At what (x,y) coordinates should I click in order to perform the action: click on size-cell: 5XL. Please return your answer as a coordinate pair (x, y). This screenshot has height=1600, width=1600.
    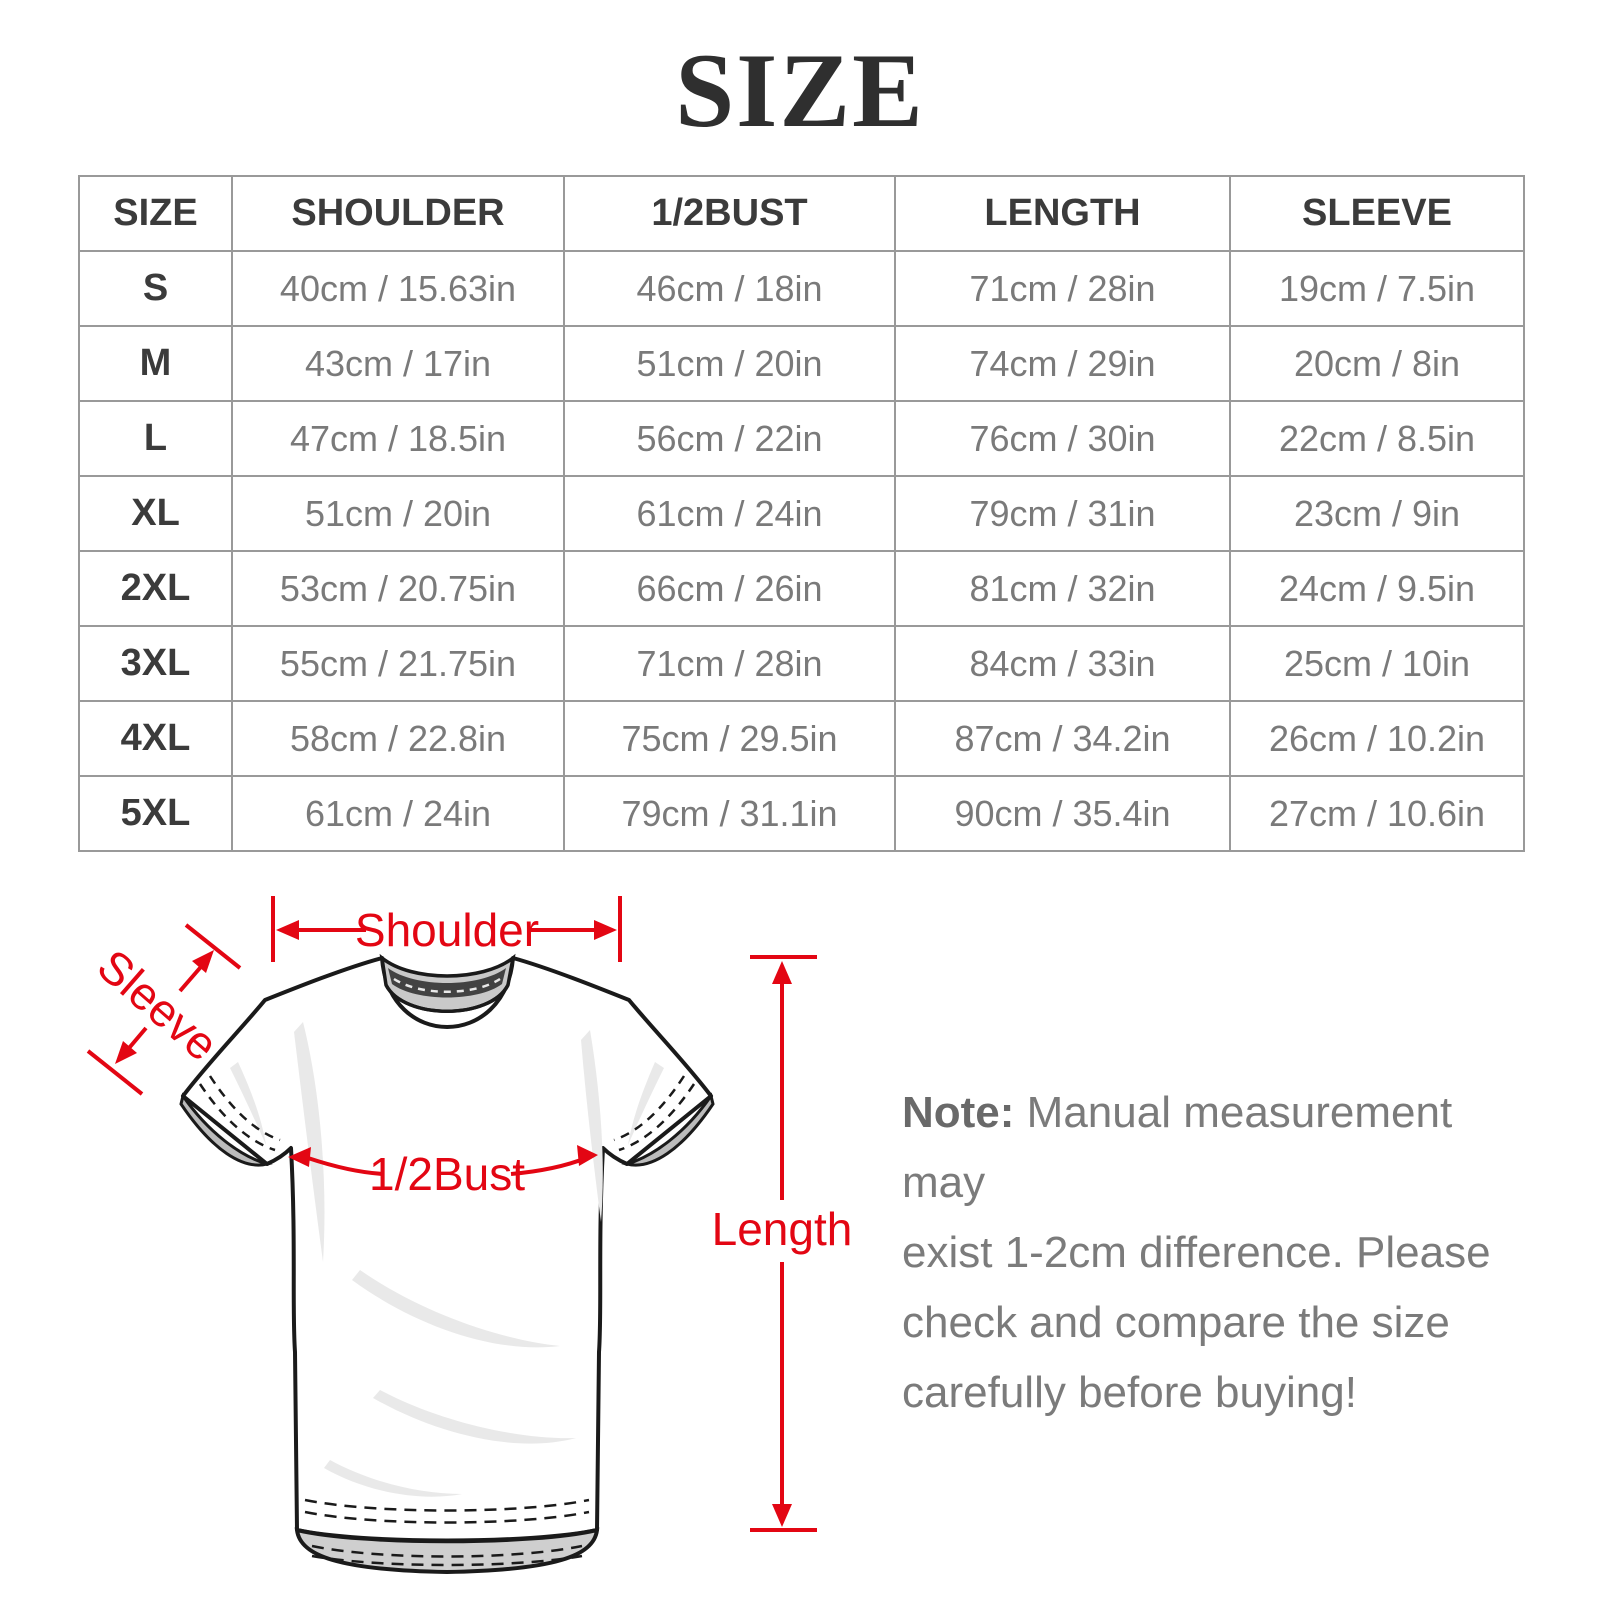
    Looking at the image, I should click on (155, 813).